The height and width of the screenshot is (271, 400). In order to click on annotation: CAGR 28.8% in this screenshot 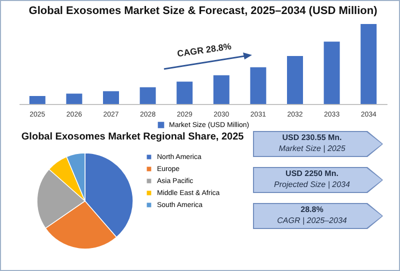, I will do `click(204, 50)`.